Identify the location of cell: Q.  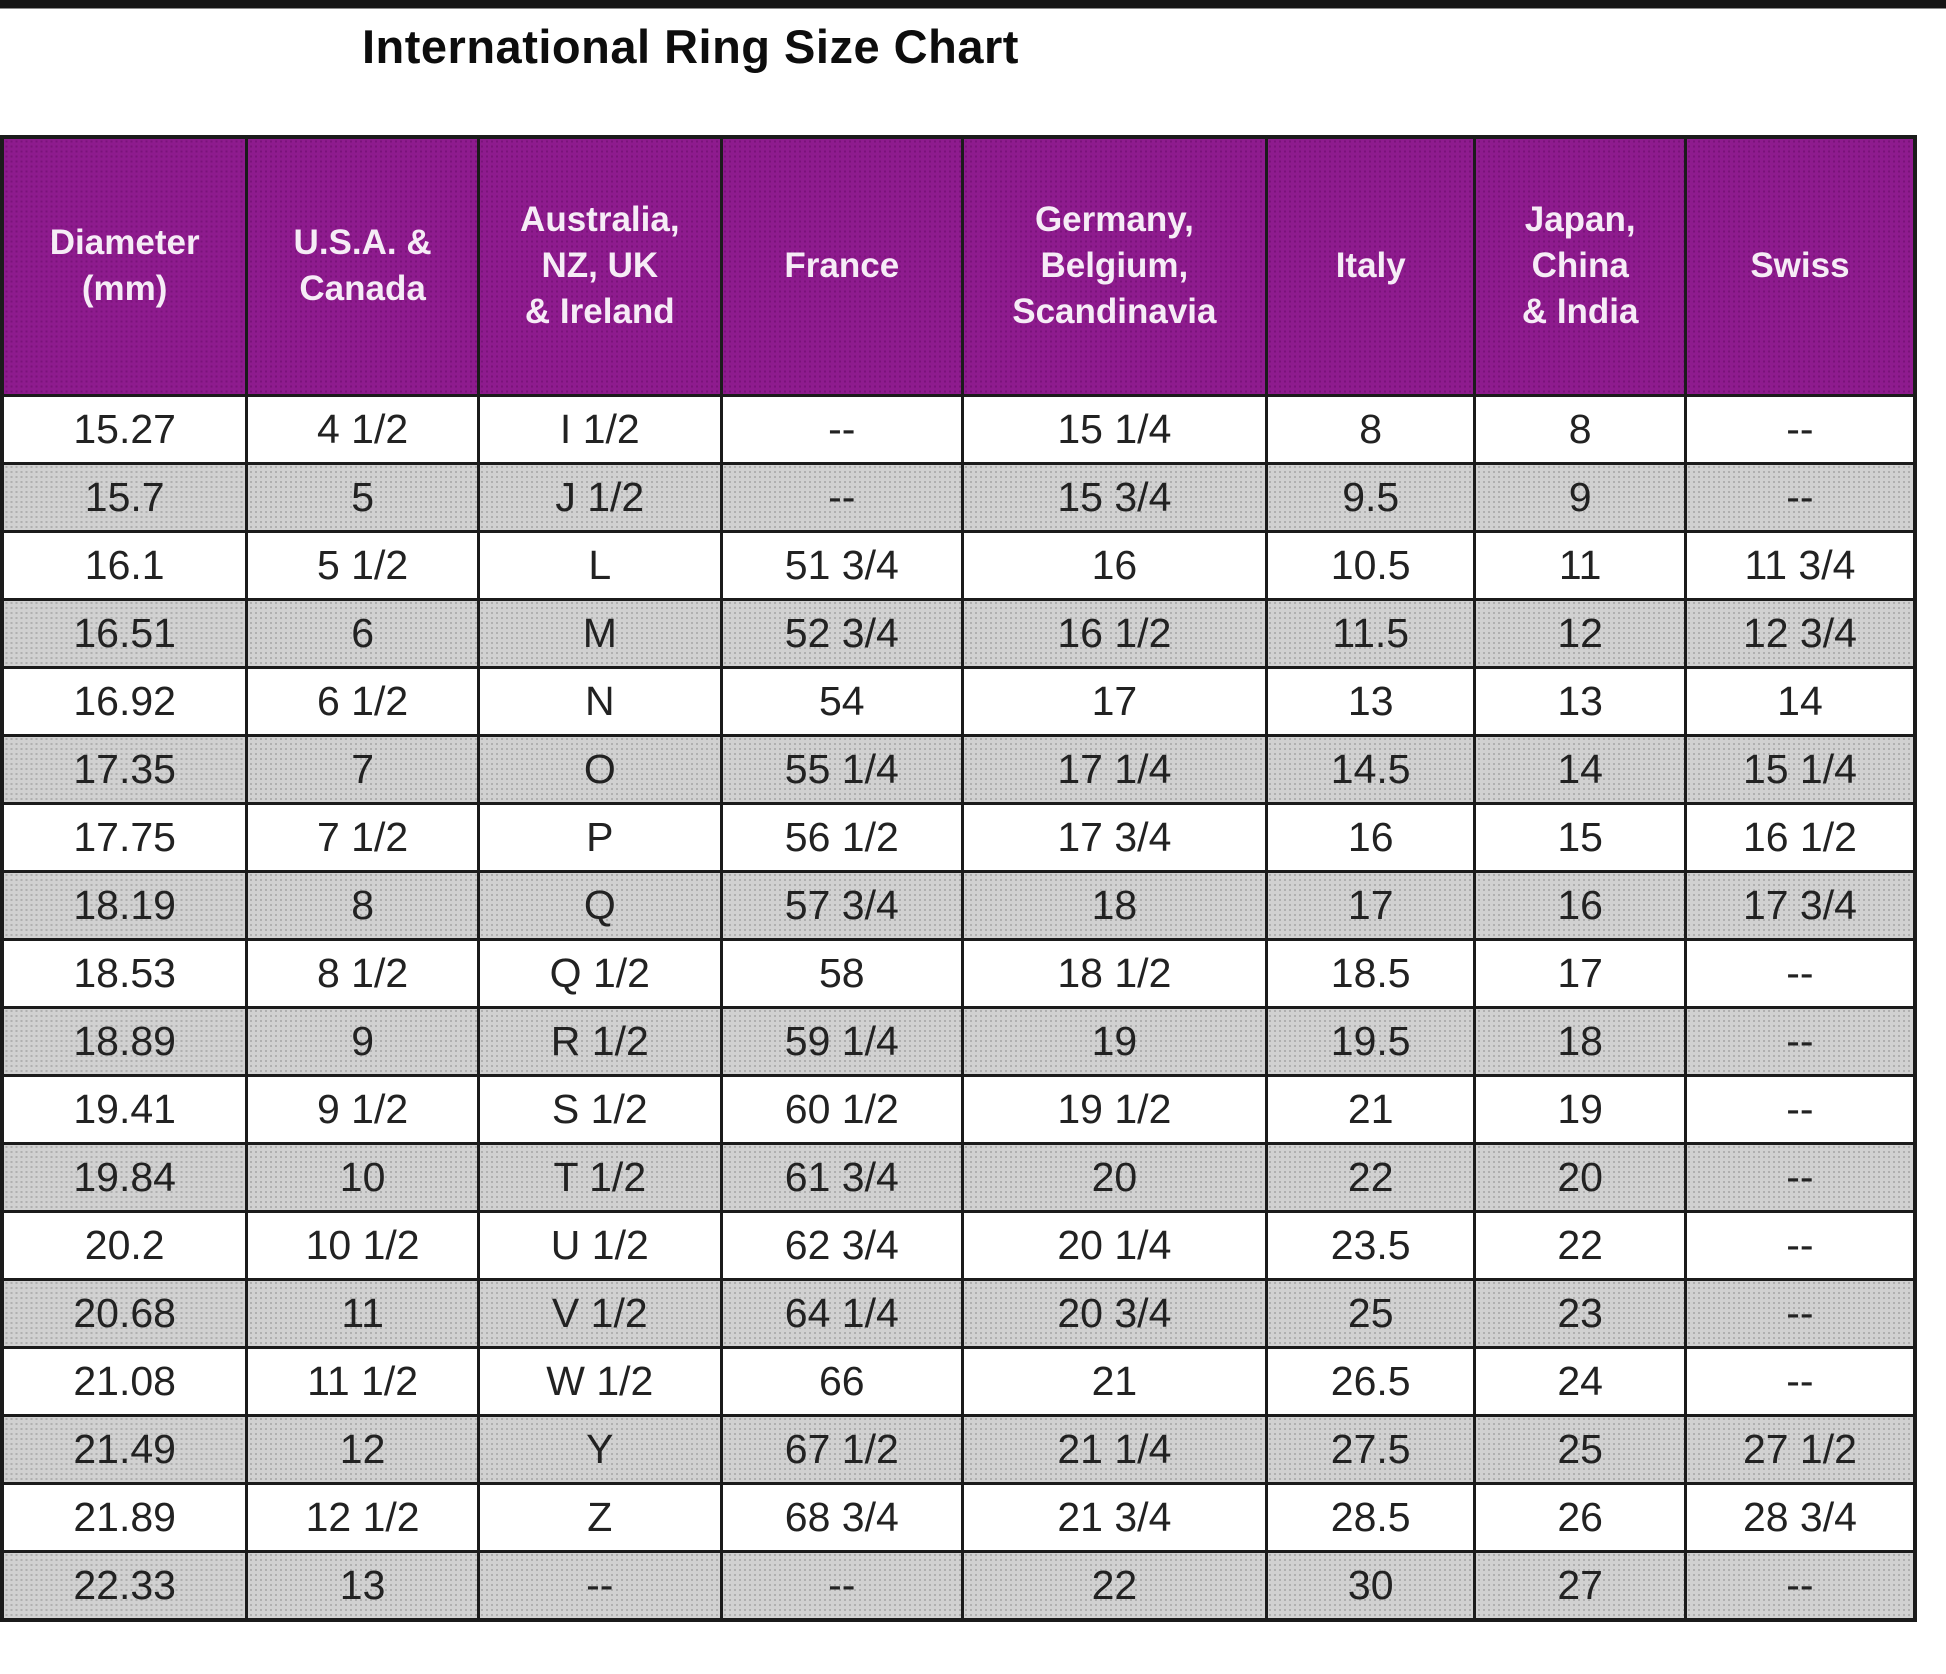
(599, 905).